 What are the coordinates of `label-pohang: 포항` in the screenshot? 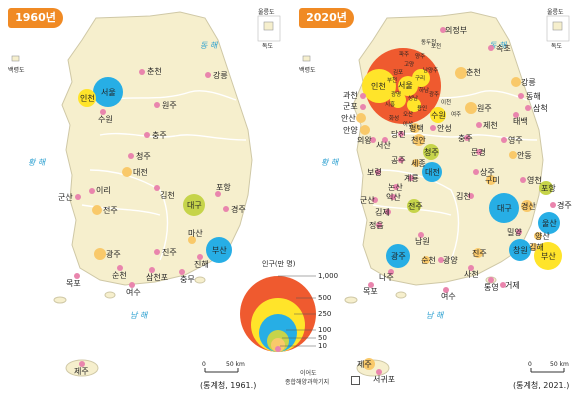 It's located at (548, 188).